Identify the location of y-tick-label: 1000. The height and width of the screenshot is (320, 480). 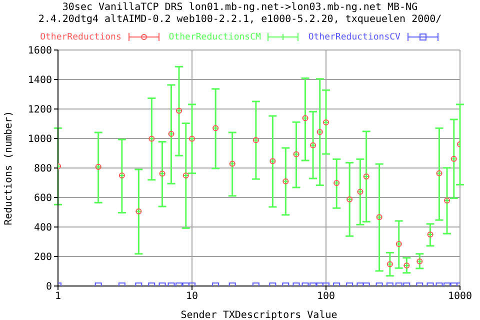
(40, 140).